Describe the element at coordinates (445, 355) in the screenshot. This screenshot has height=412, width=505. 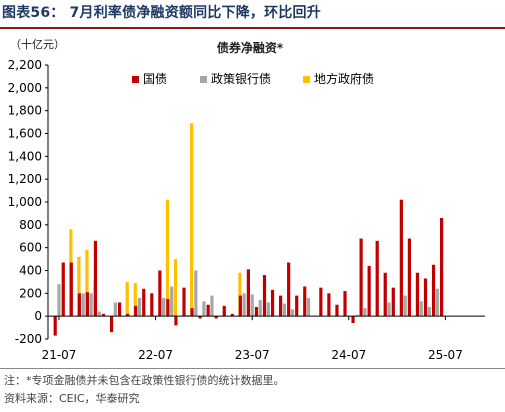
I see `x-tick-label: 25-07` at that location.